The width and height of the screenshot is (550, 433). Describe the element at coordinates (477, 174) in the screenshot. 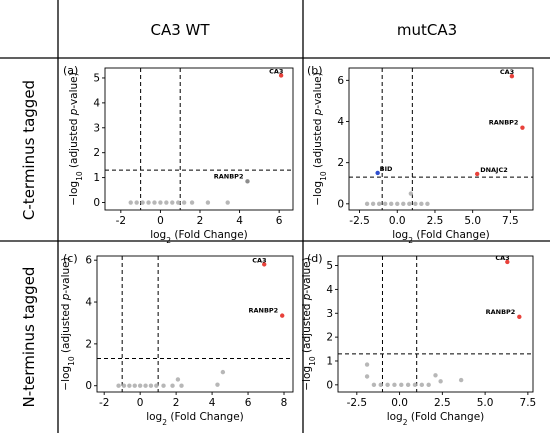

I see `data-point-dnajc2` at that location.